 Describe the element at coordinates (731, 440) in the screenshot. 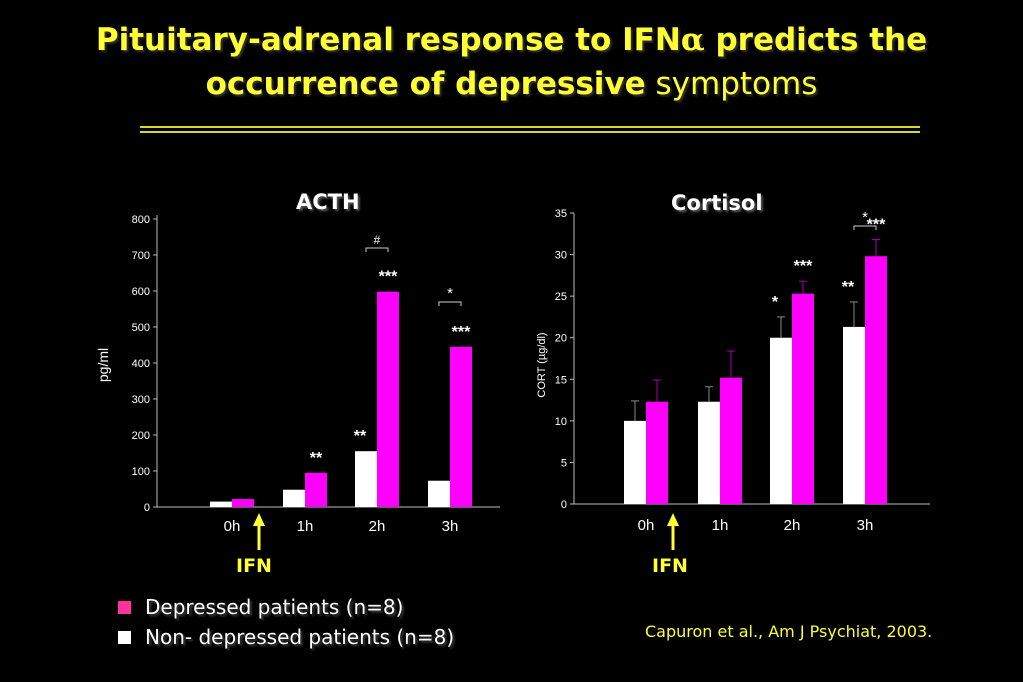

I see `cortisol-bar-depressed-1h` at that location.